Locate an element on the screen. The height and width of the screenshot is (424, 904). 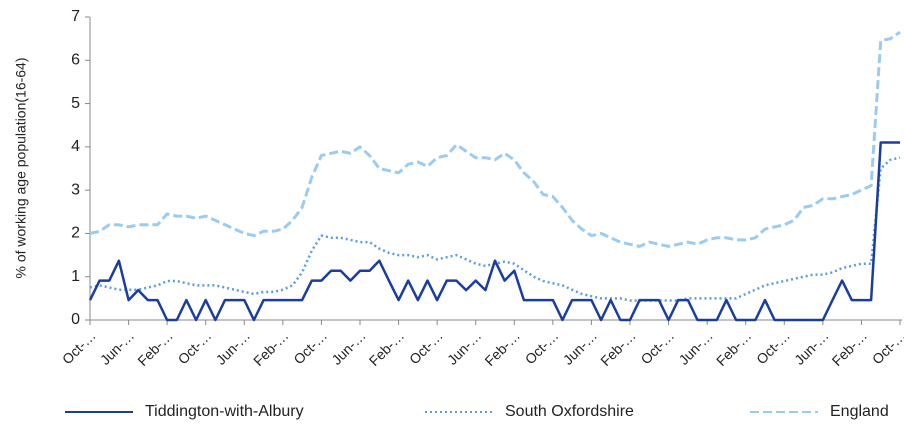
legend-label: England is located at coordinates (859, 411).